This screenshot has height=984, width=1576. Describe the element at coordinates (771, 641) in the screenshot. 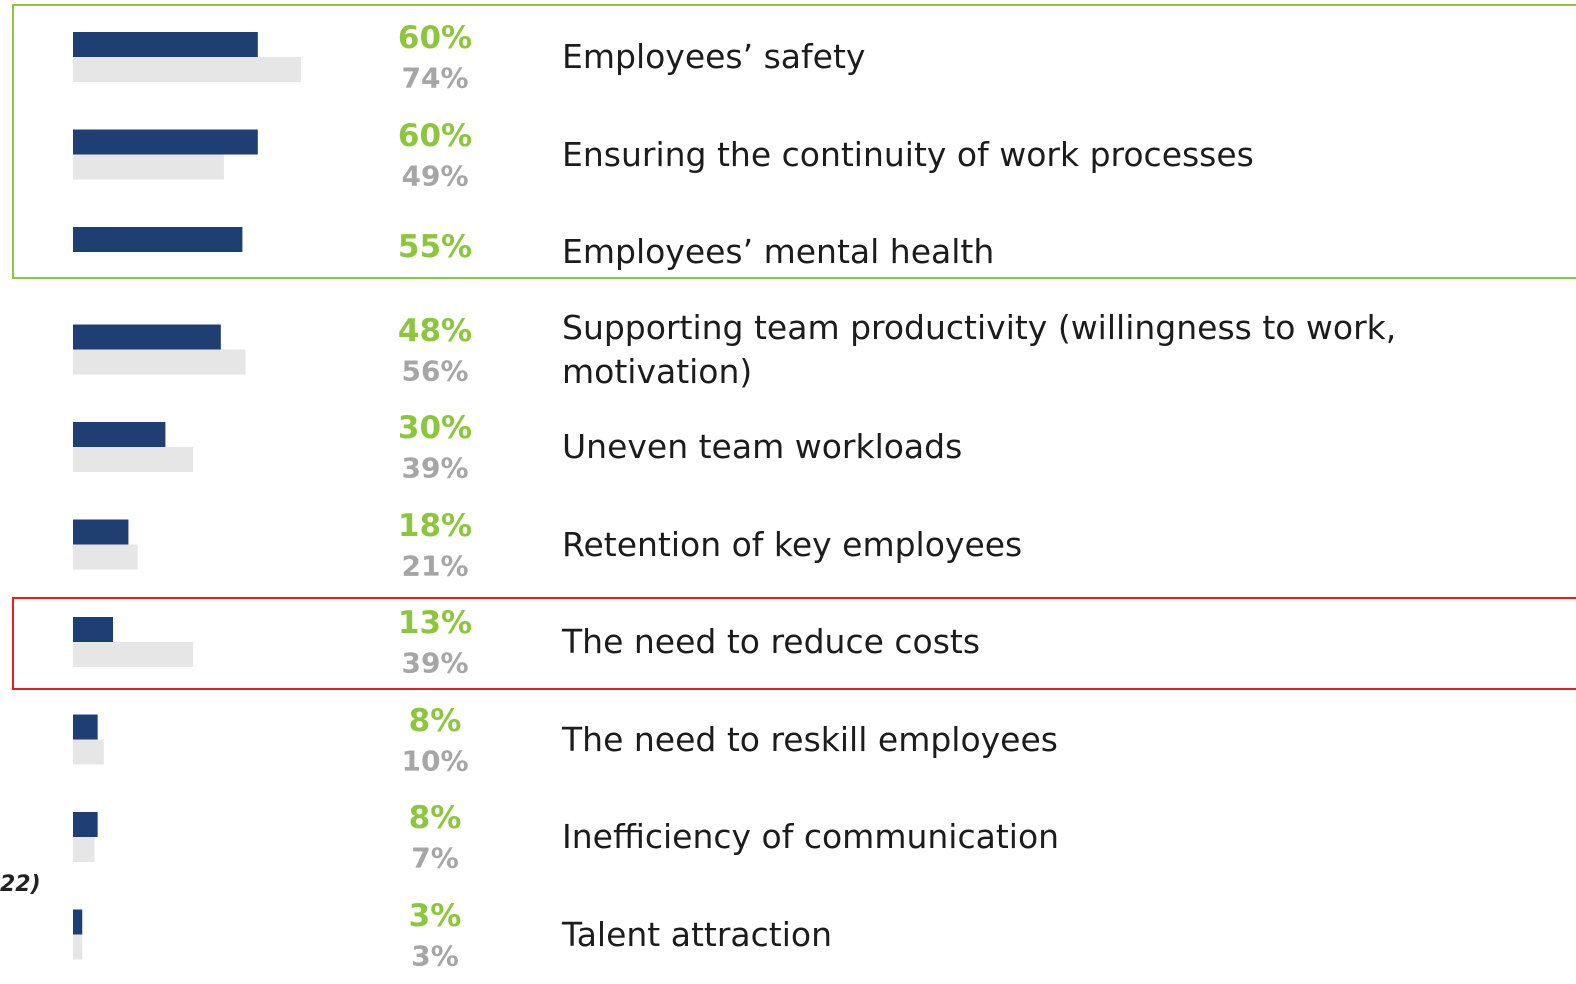

I see `category-label: The need to reduce costs` at that location.